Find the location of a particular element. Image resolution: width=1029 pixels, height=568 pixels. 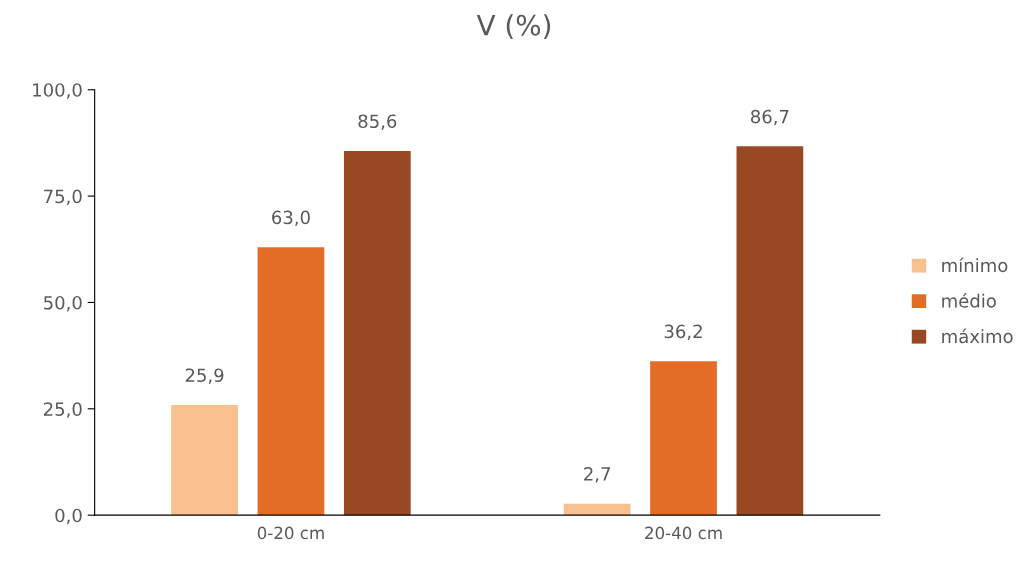

legend-label: máximo is located at coordinates (977, 336).